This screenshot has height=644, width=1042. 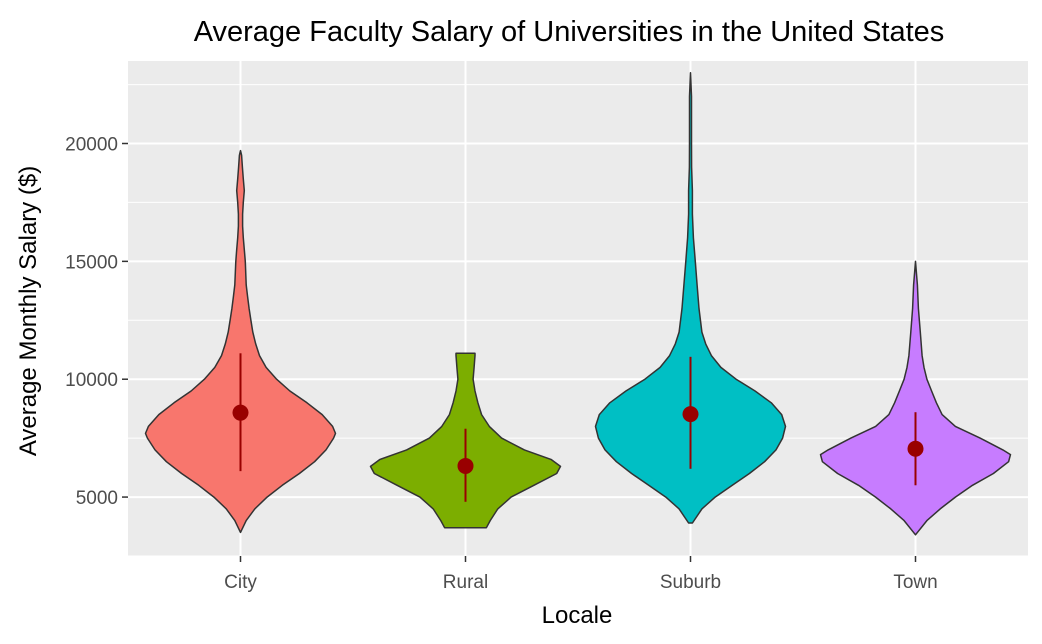 What do you see at coordinates (96, 322) in the screenshot?
I see `y-axis: 5000 10000 15000 20000` at bounding box center [96, 322].